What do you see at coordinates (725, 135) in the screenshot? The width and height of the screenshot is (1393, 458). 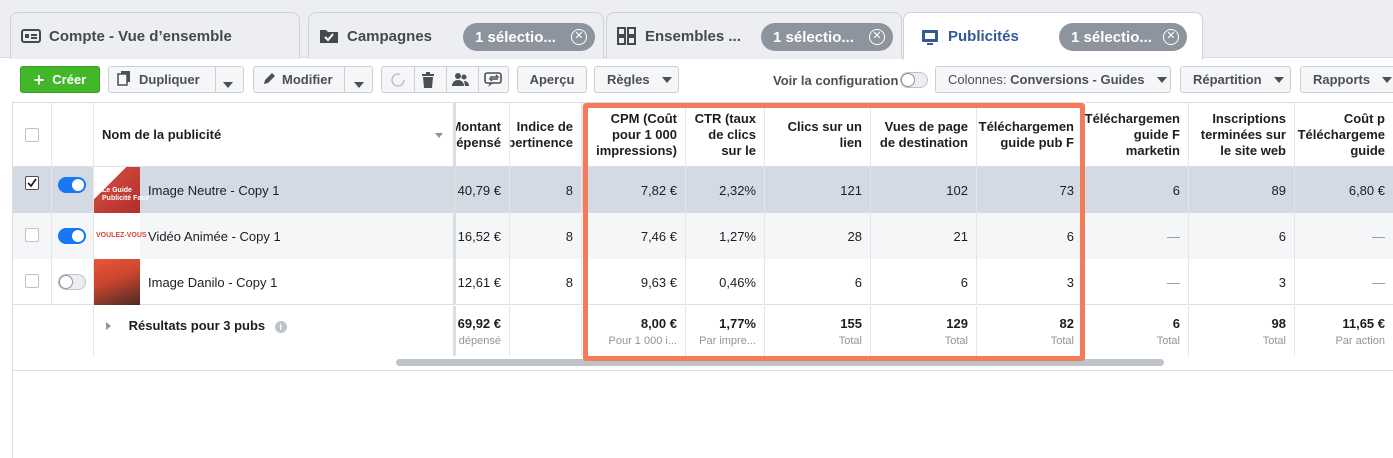 I see `column-header-ctr: CTR (taux de clics sur le` at bounding box center [725, 135].